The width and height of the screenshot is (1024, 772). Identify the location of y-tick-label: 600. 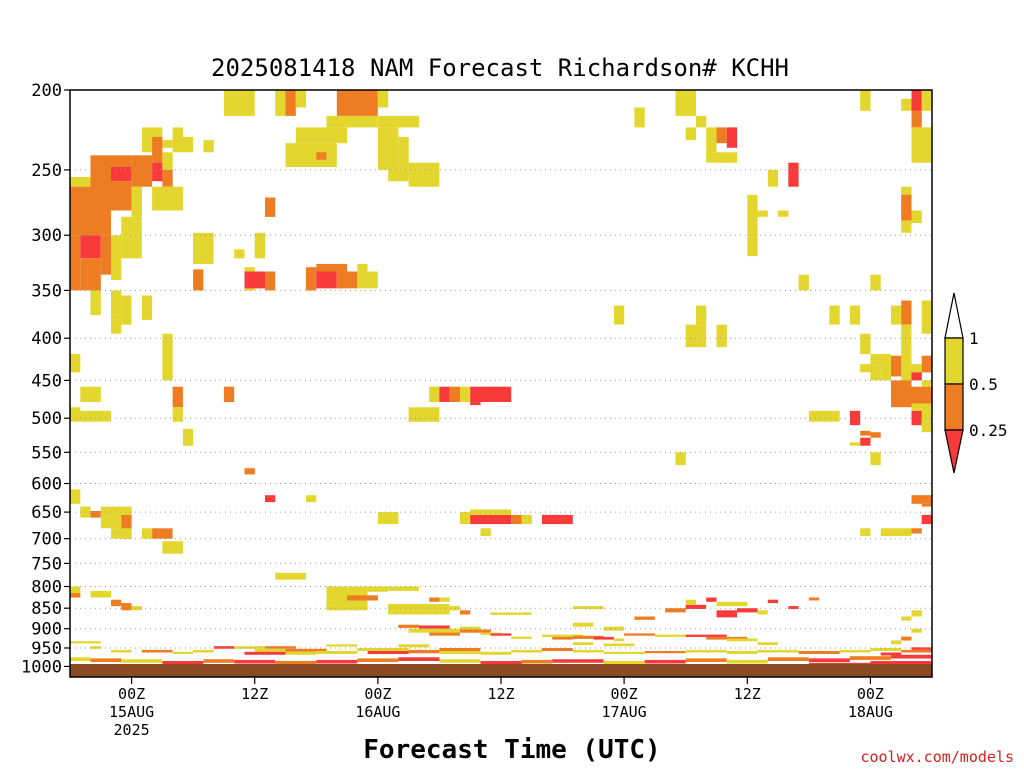
(46, 485).